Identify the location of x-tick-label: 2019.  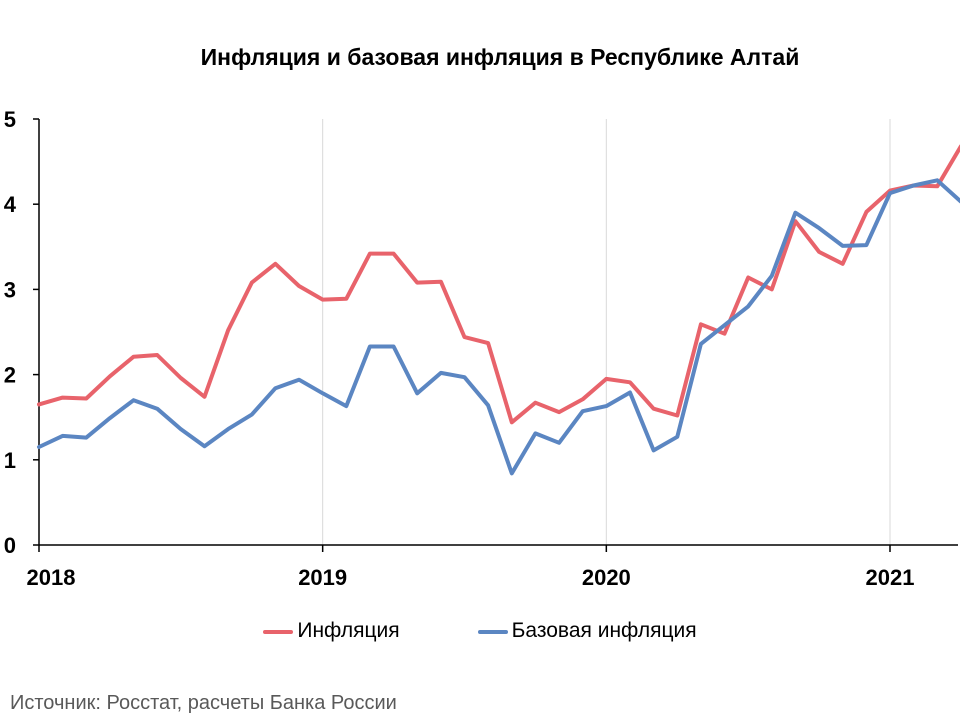
(322, 577).